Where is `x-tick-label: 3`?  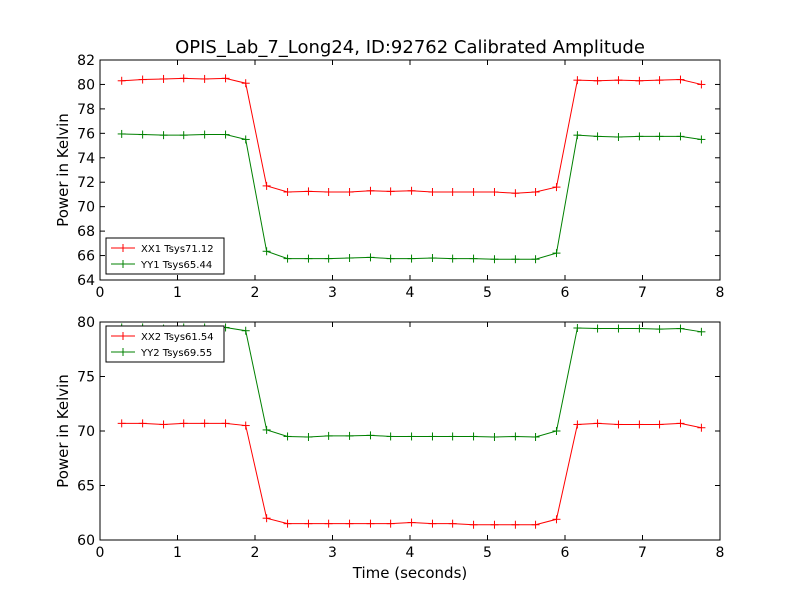
x-tick-label: 3 is located at coordinates (332, 553).